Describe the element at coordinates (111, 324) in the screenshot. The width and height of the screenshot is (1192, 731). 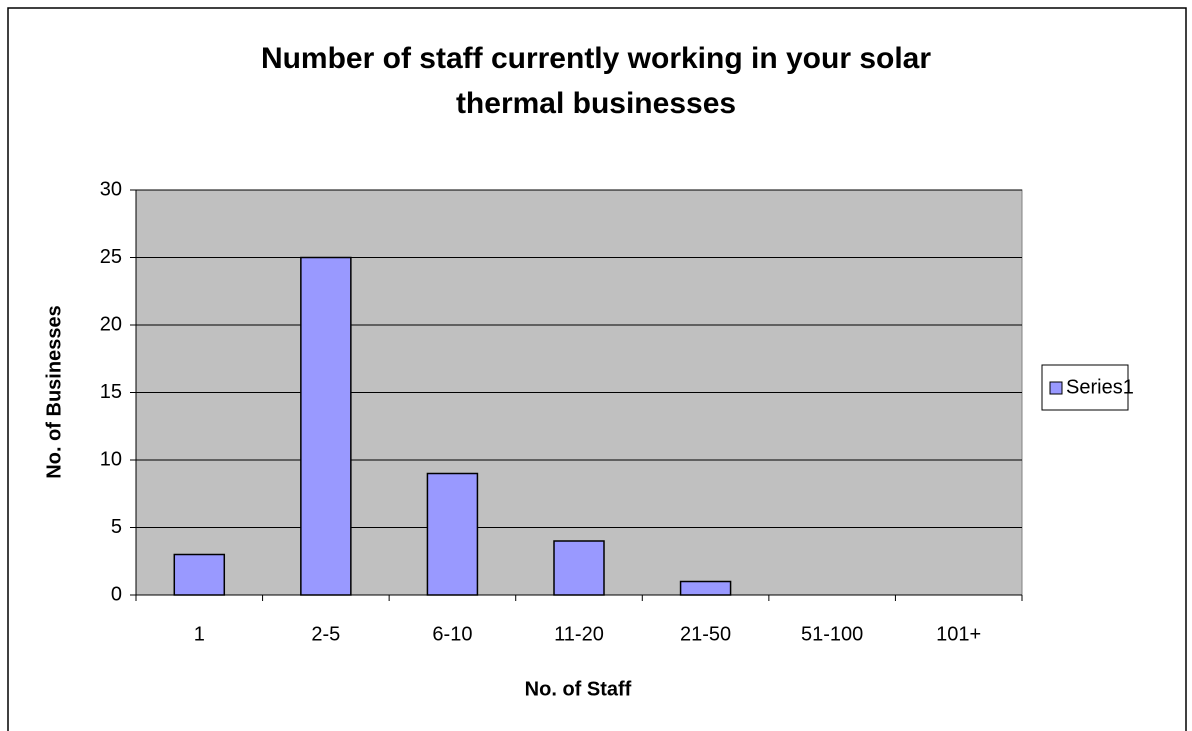
I see `y-tick-label: 20` at that location.